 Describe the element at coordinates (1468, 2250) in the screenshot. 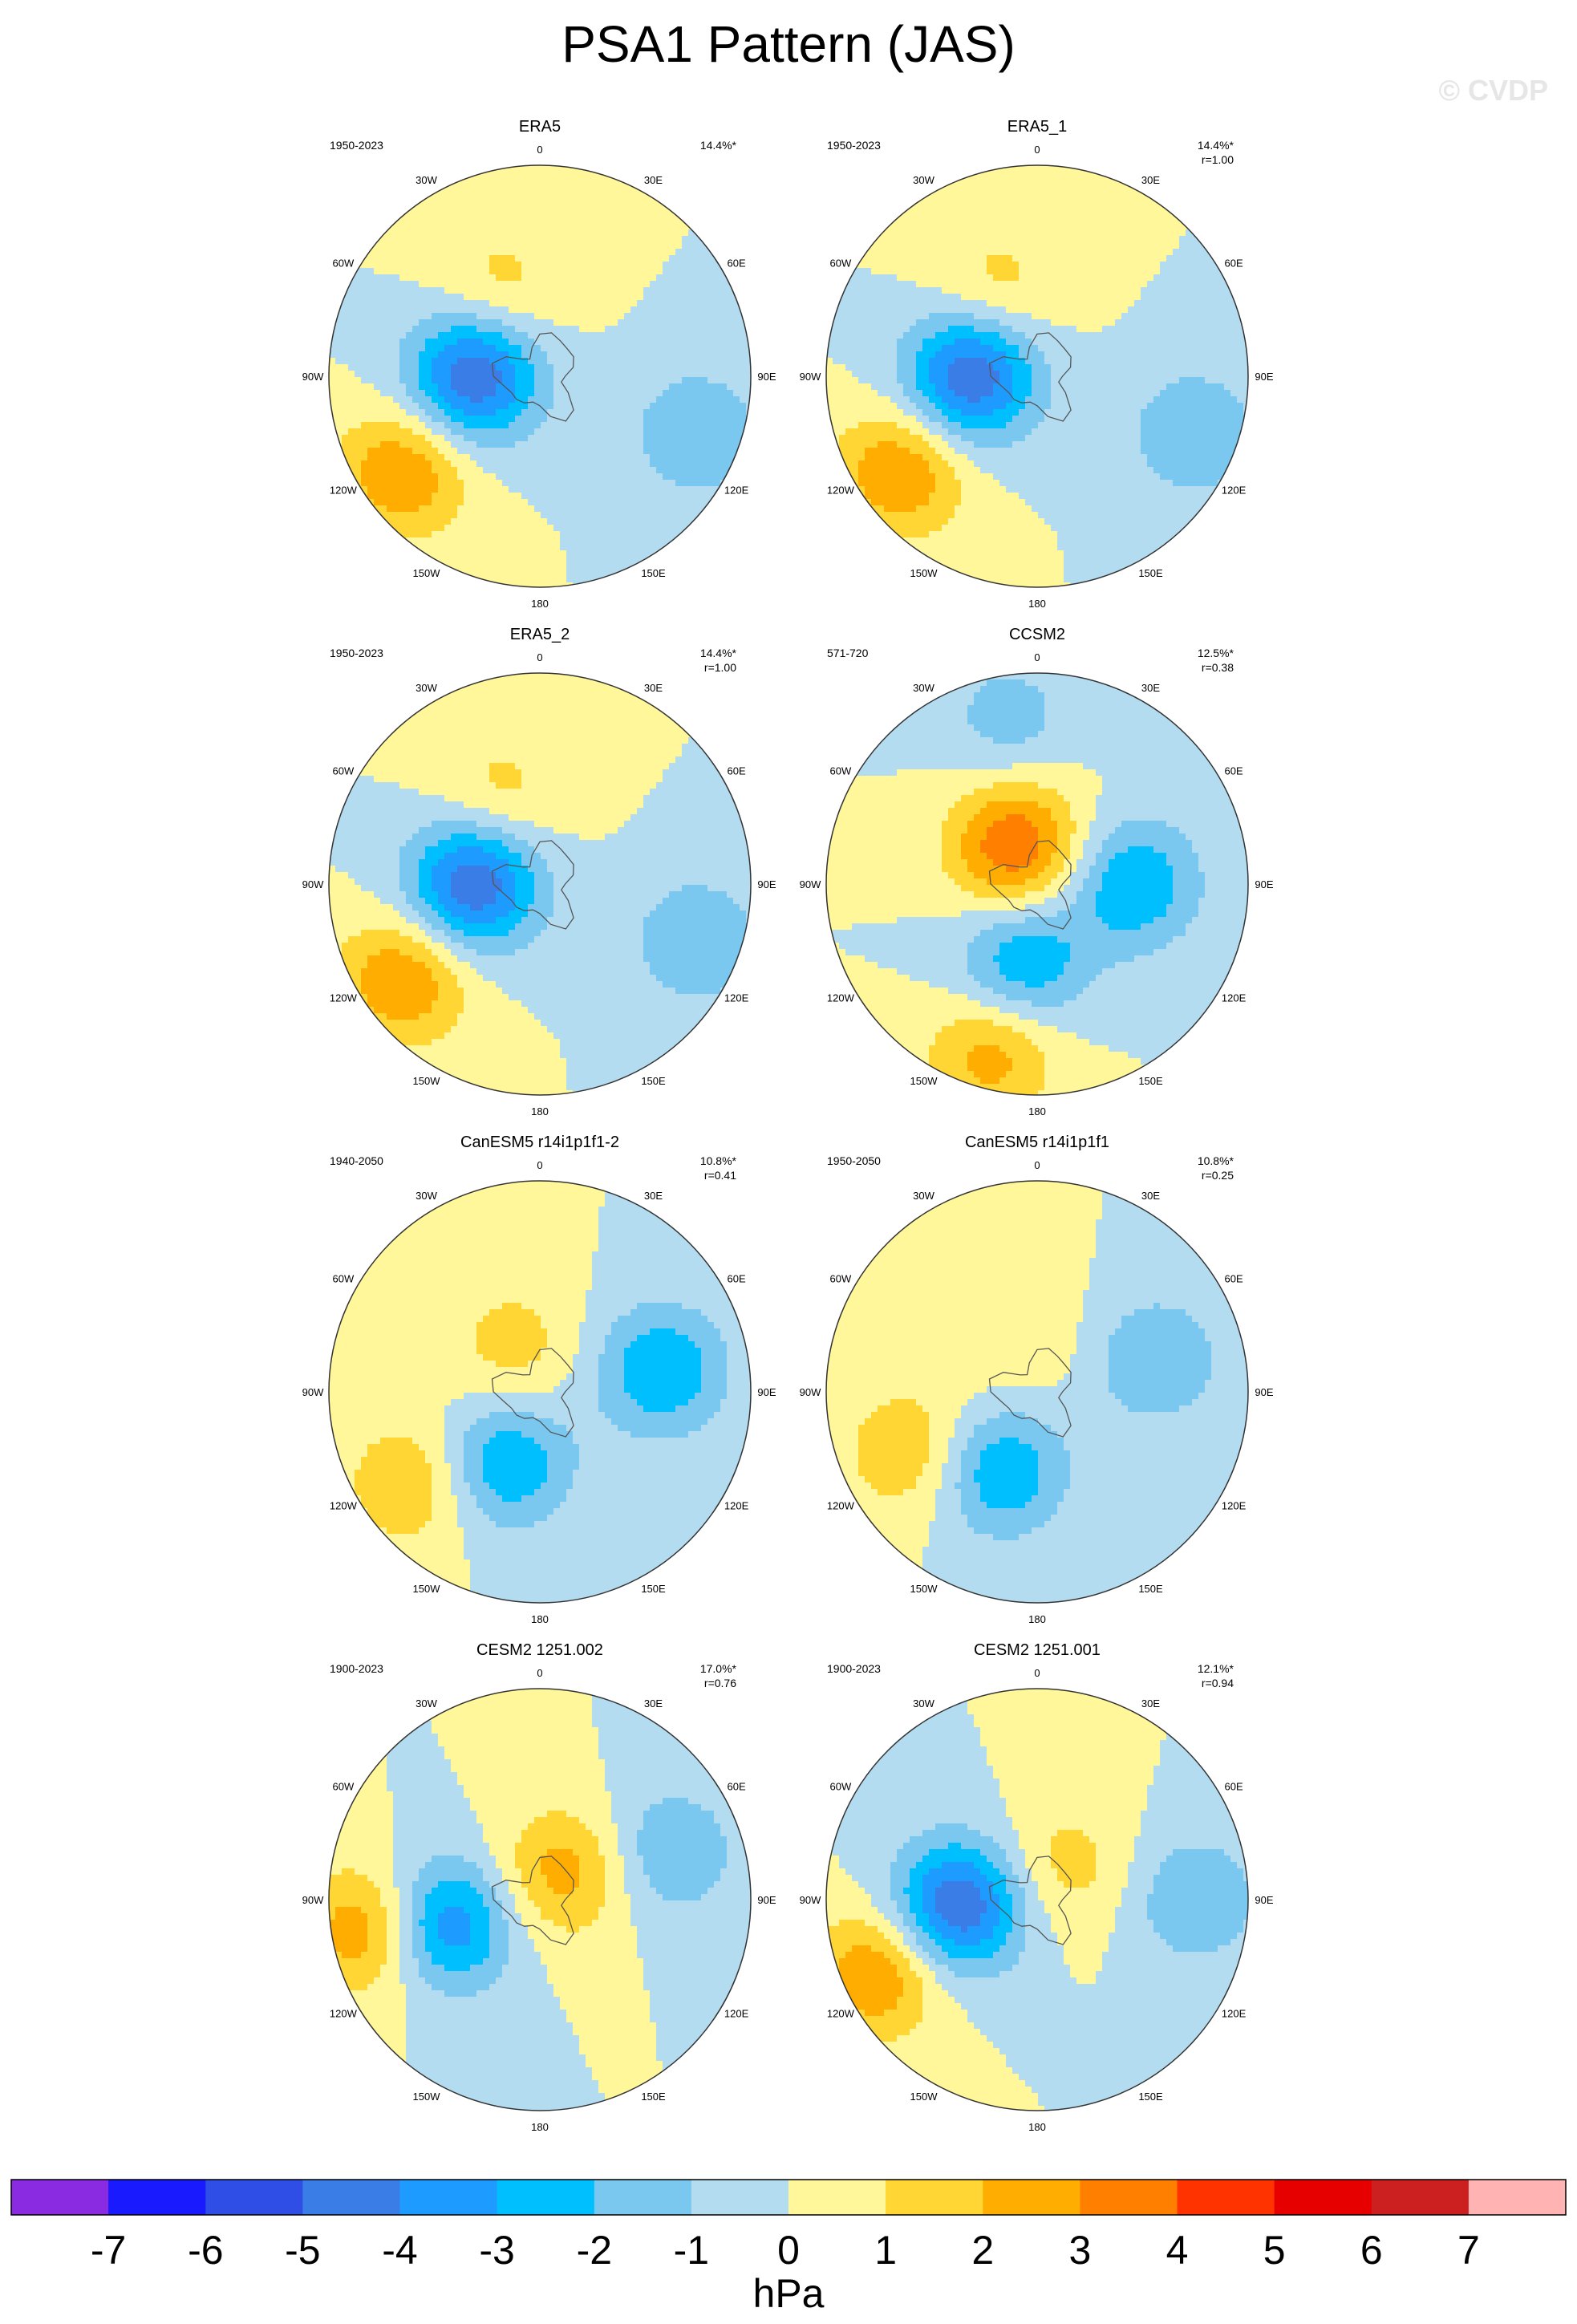

I see `colorbar-tick-label: 7` at that location.